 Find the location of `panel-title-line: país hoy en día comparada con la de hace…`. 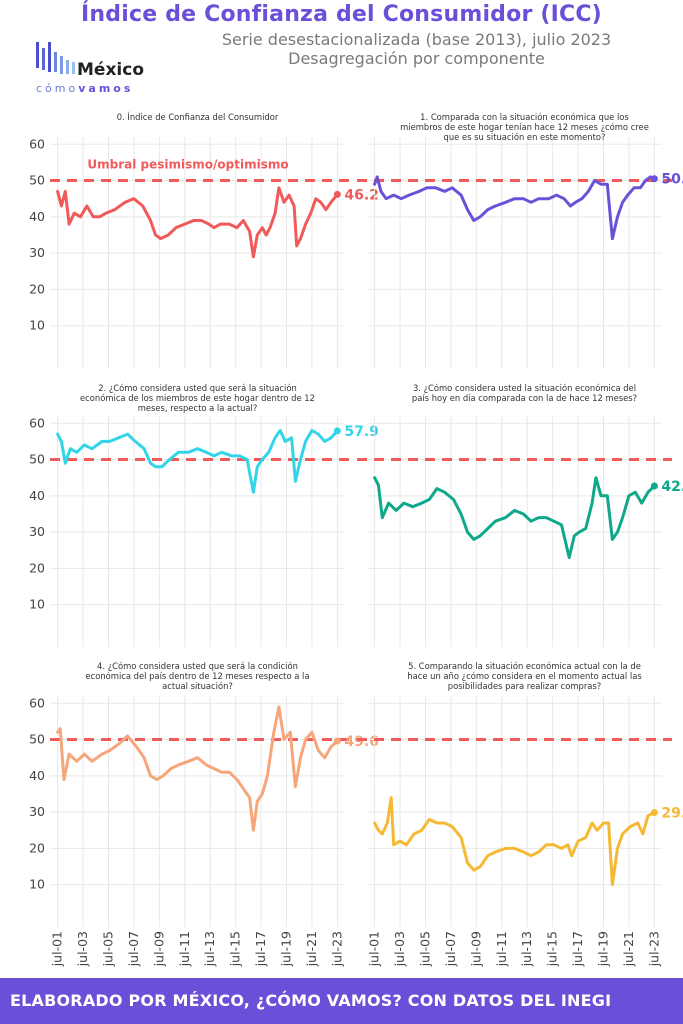

panel-title-line: país hoy en día comparada con la de hace… is located at coordinates (524, 398).